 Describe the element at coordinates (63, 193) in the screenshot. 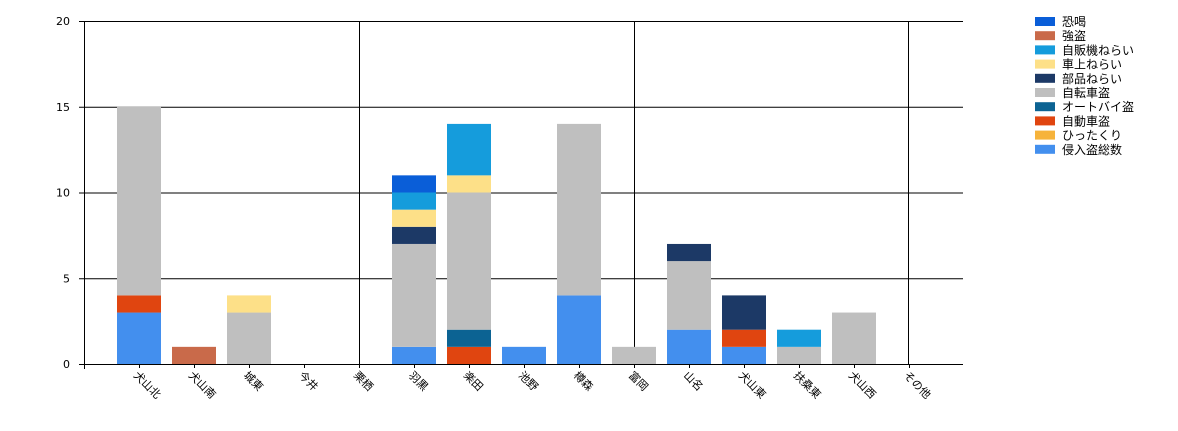

I see `y-tick-label: 10` at that location.